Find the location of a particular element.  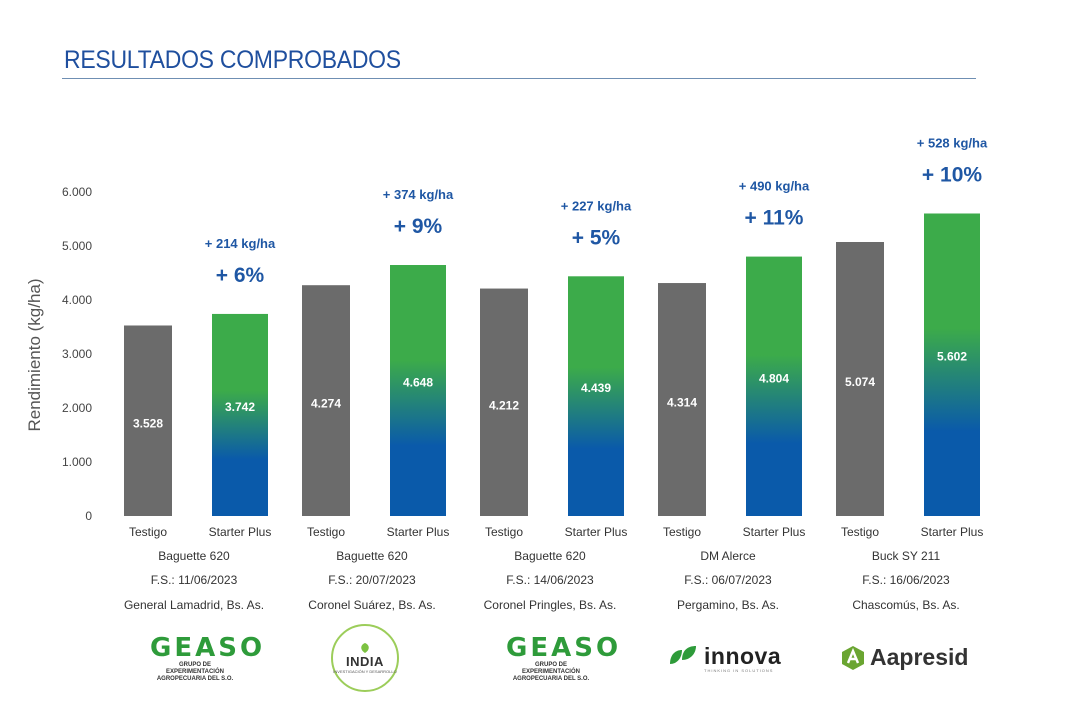

y-tick-label: 3.000 is located at coordinates (77, 354).